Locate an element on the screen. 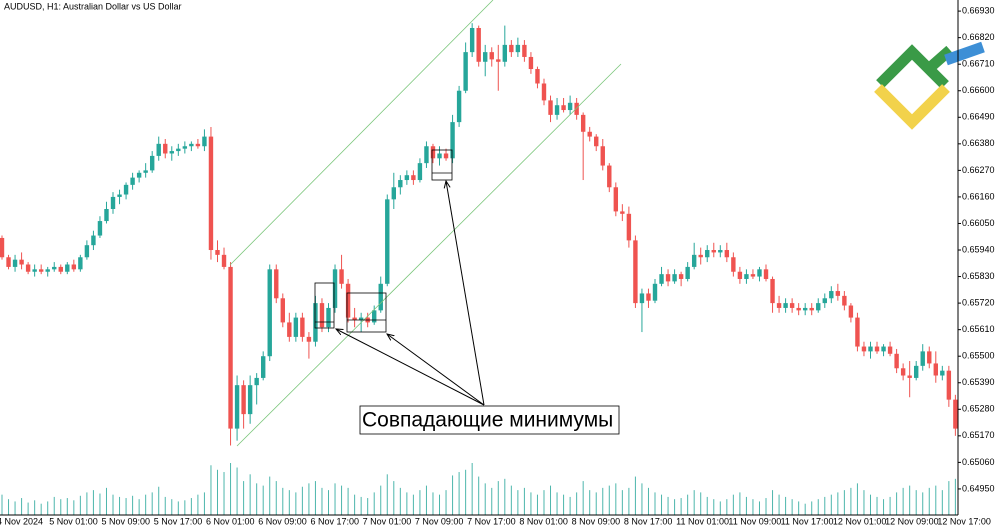 The width and height of the screenshot is (1000, 529). x-tick-label: 7 Nov 09:00 is located at coordinates (439, 521).